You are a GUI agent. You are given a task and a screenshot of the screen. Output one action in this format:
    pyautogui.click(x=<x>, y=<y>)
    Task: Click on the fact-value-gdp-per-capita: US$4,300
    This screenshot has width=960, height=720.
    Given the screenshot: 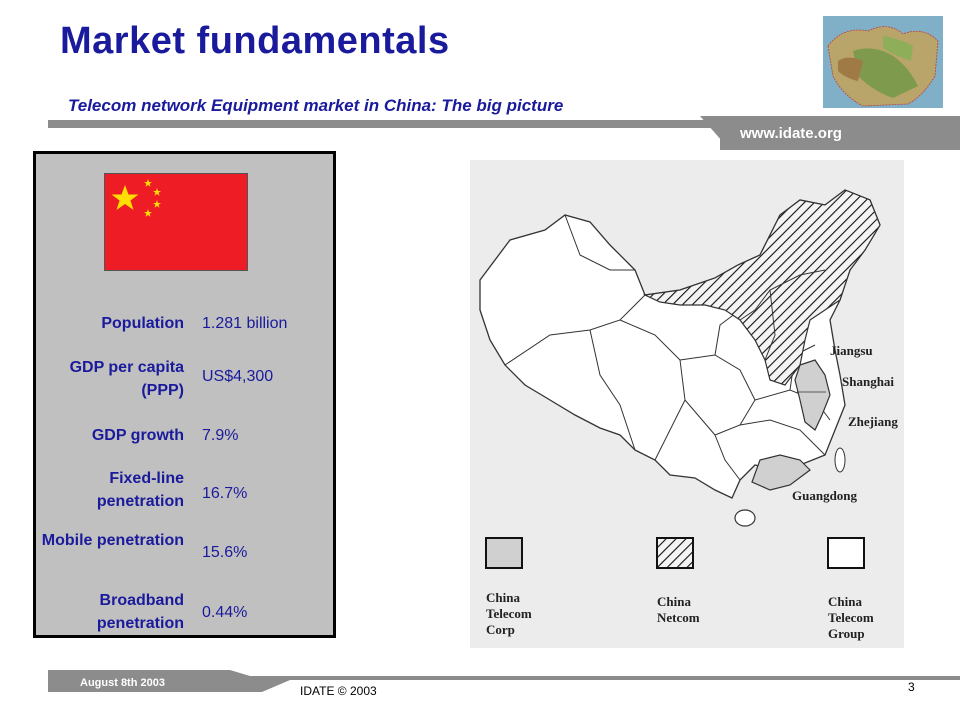 What is the action you would take?
    pyautogui.click(x=238, y=376)
    